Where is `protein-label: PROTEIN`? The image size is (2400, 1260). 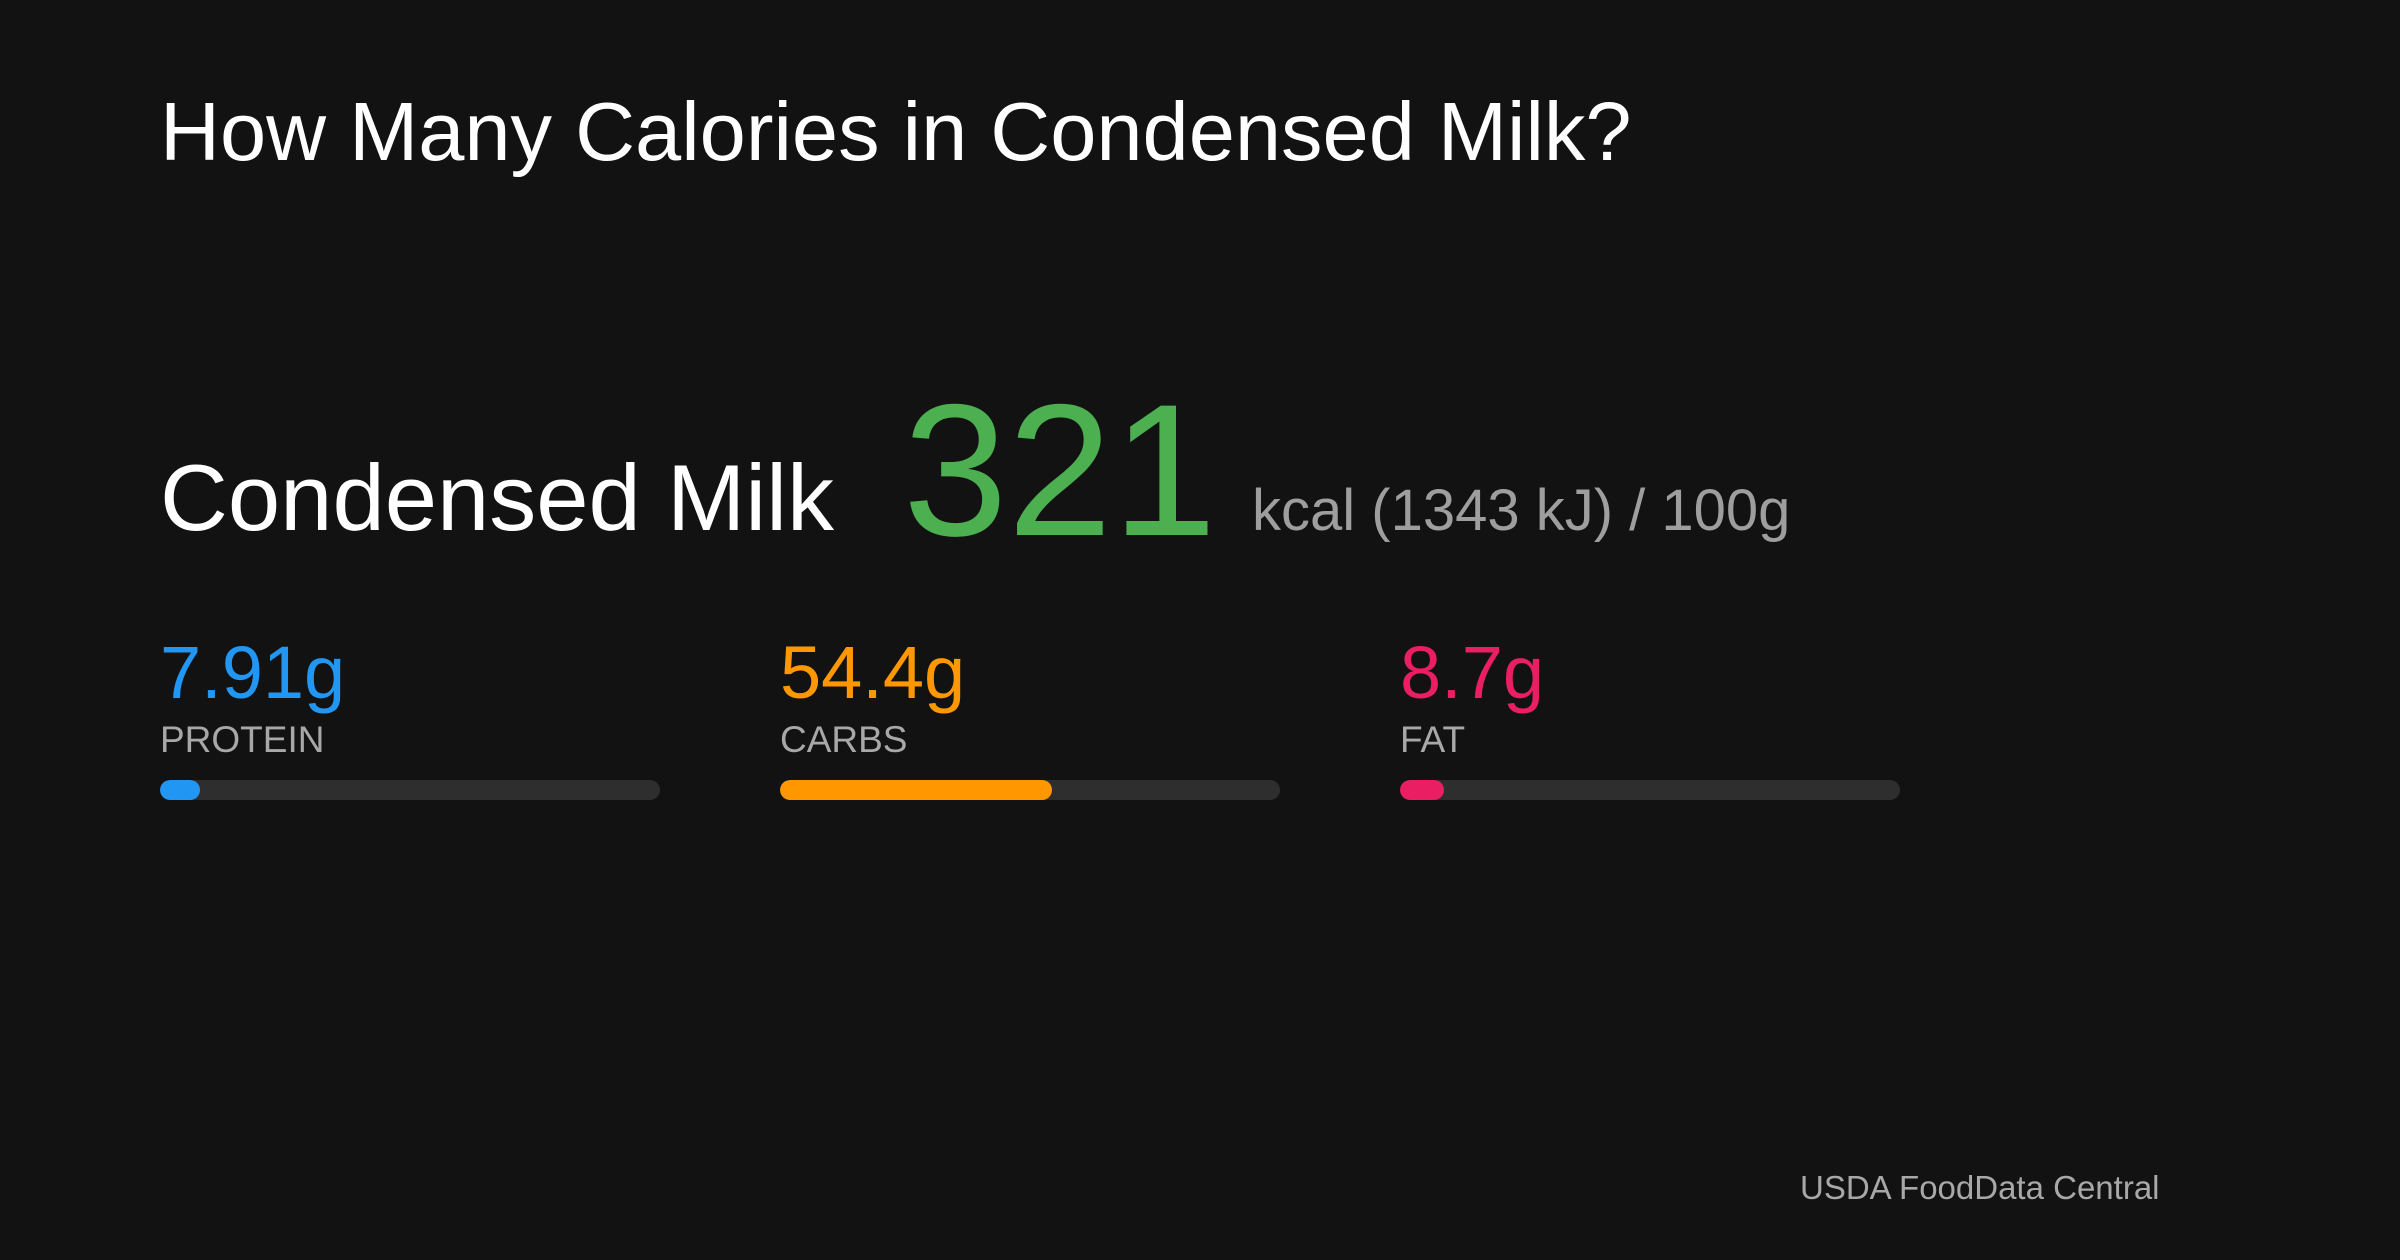
protein-label: PROTEIN is located at coordinates (242, 739).